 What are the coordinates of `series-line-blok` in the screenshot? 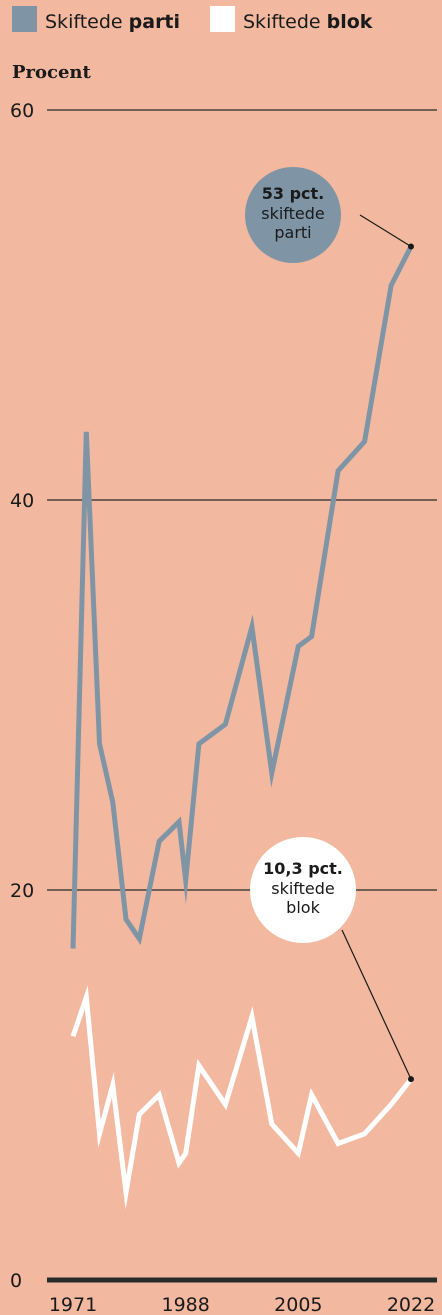 It's located at (241, 1097).